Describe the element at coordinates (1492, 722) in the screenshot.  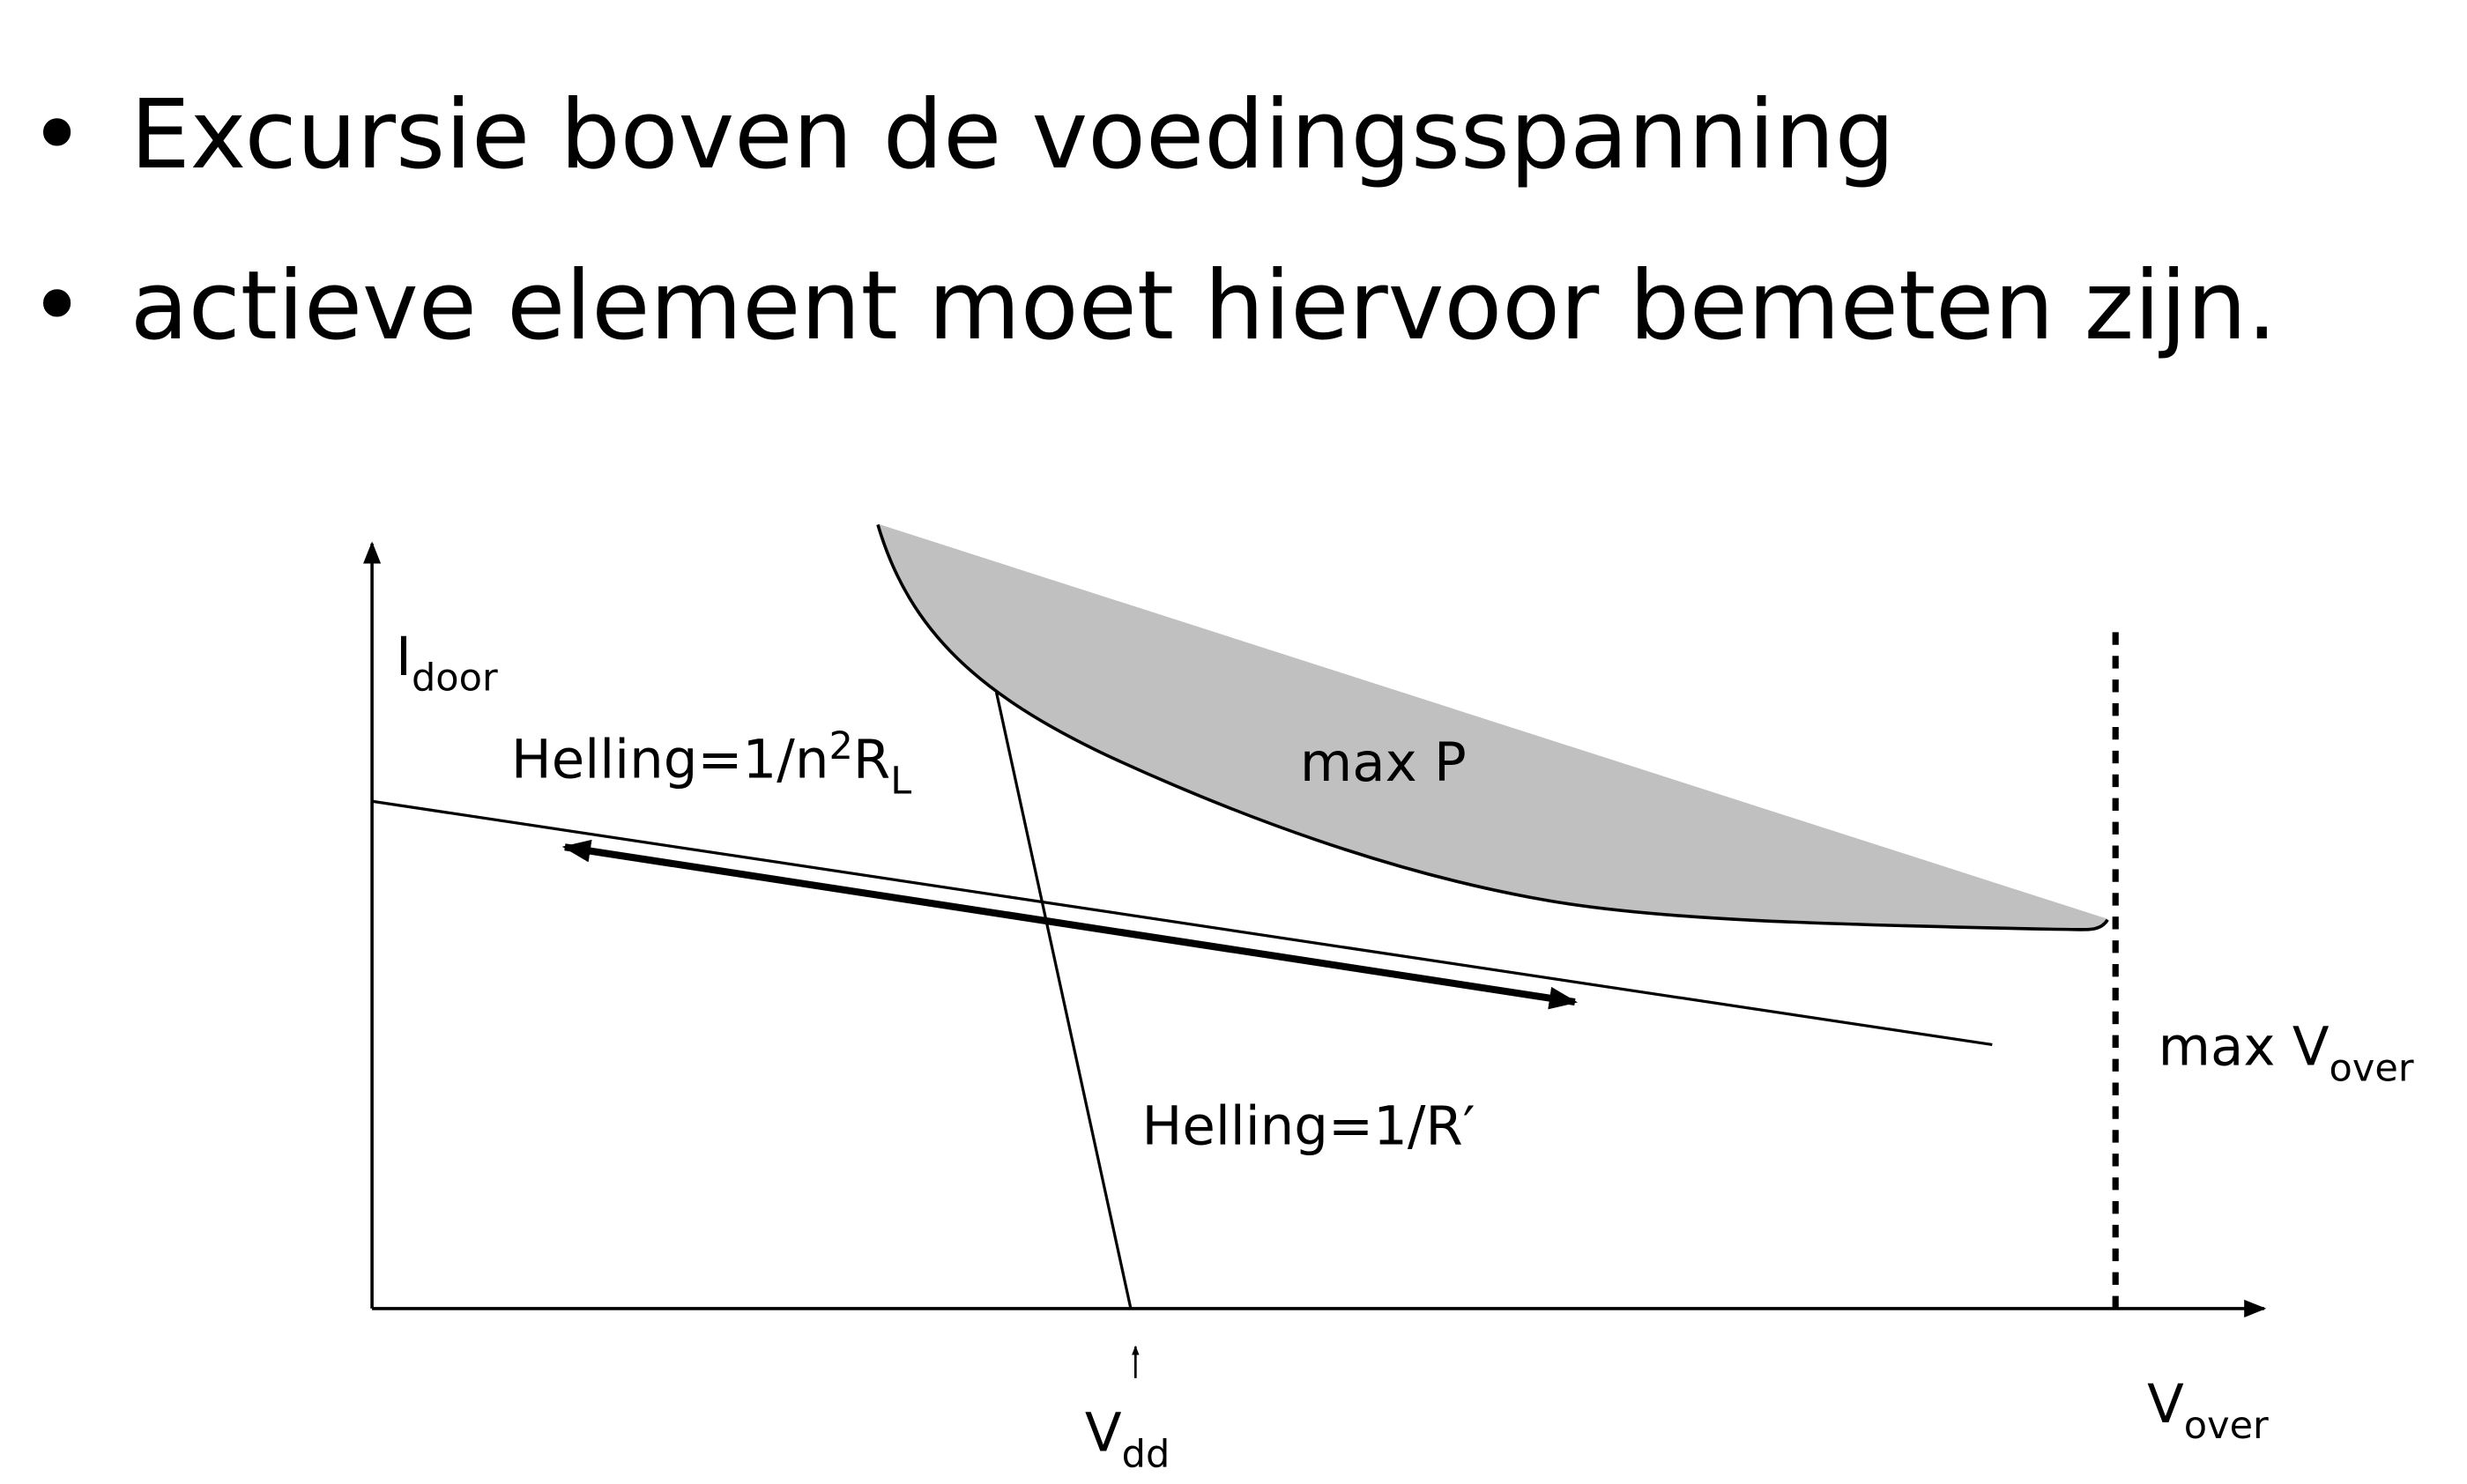
I see `max-power-boundary-line` at that location.